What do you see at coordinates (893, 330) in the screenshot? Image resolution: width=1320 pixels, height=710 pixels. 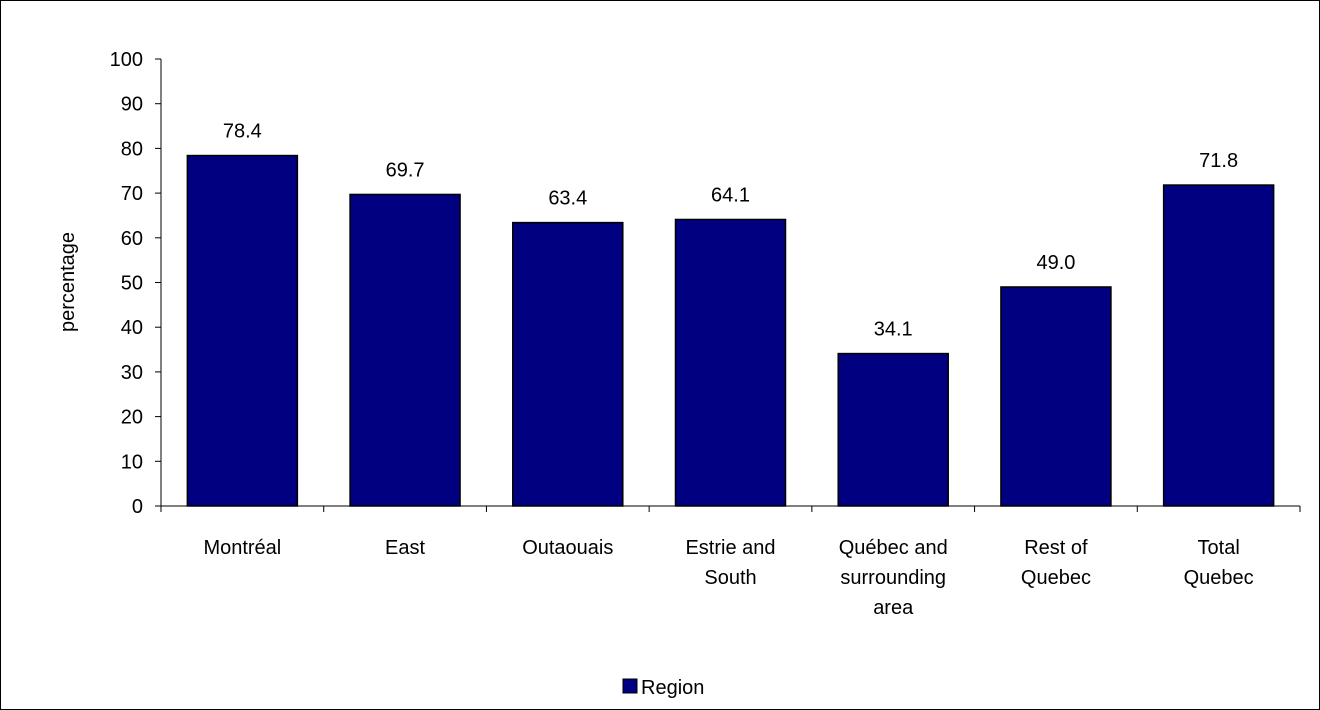 I see `bar-value-label: 34.1` at bounding box center [893, 330].